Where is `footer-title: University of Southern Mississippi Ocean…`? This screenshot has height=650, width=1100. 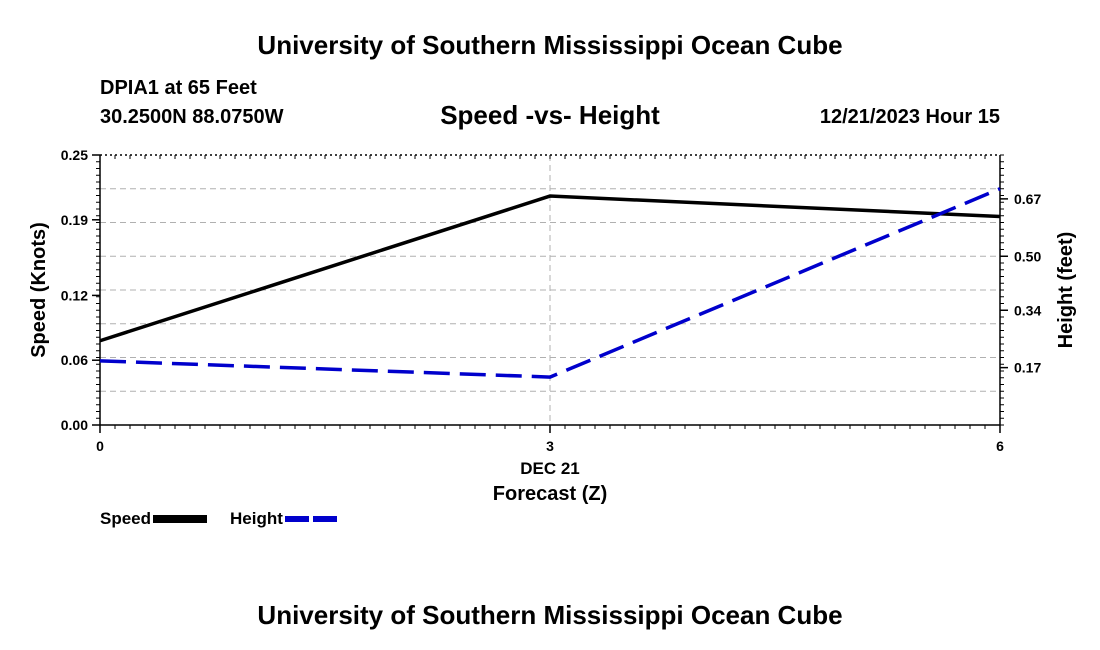 footer-title: University of Southern Mississippi Ocean… is located at coordinates (550, 615).